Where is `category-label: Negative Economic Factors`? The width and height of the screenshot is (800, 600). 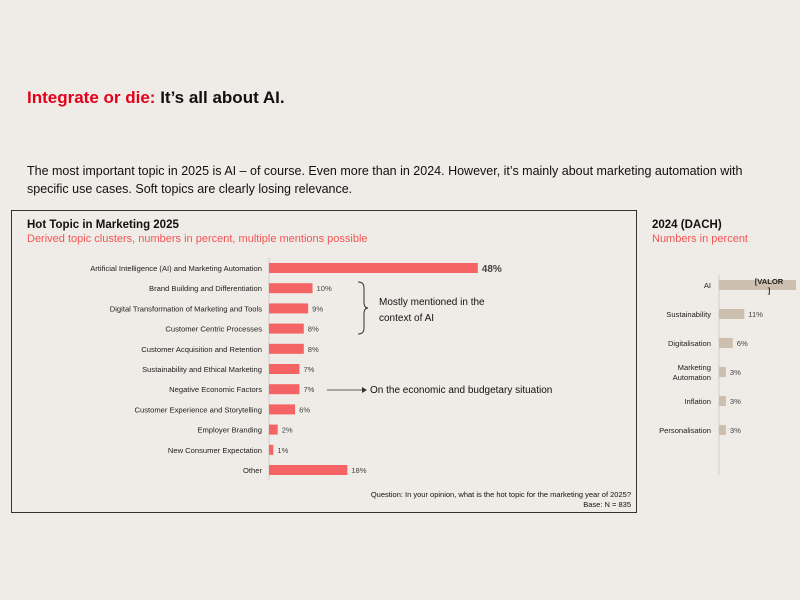
category-label: Negative Economic Factors is located at coordinates (215, 389).